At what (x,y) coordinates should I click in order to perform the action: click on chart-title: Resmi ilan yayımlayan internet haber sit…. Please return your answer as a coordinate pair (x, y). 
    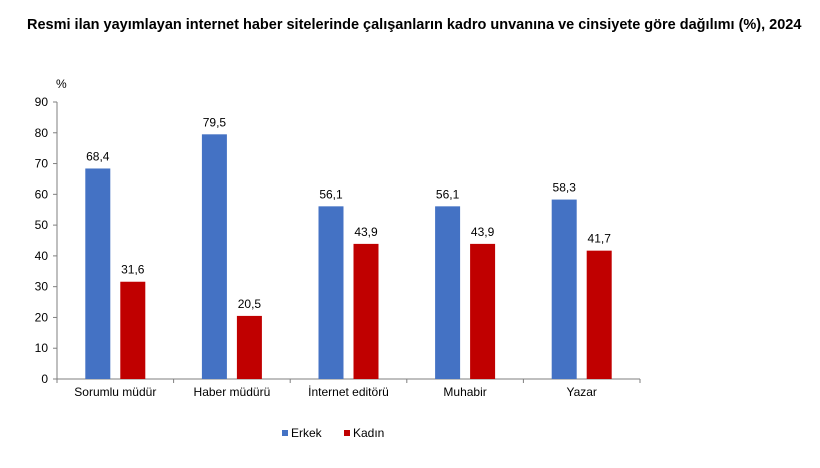
    Looking at the image, I should click on (414, 25).